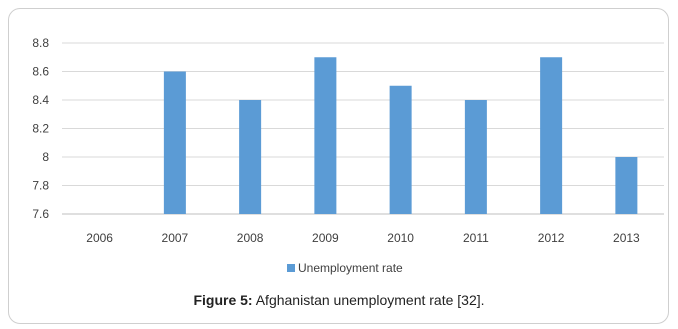 This screenshot has height=329, width=678. What do you see at coordinates (223, 300) in the screenshot?
I see `caption-label: Figure 5:` at bounding box center [223, 300].